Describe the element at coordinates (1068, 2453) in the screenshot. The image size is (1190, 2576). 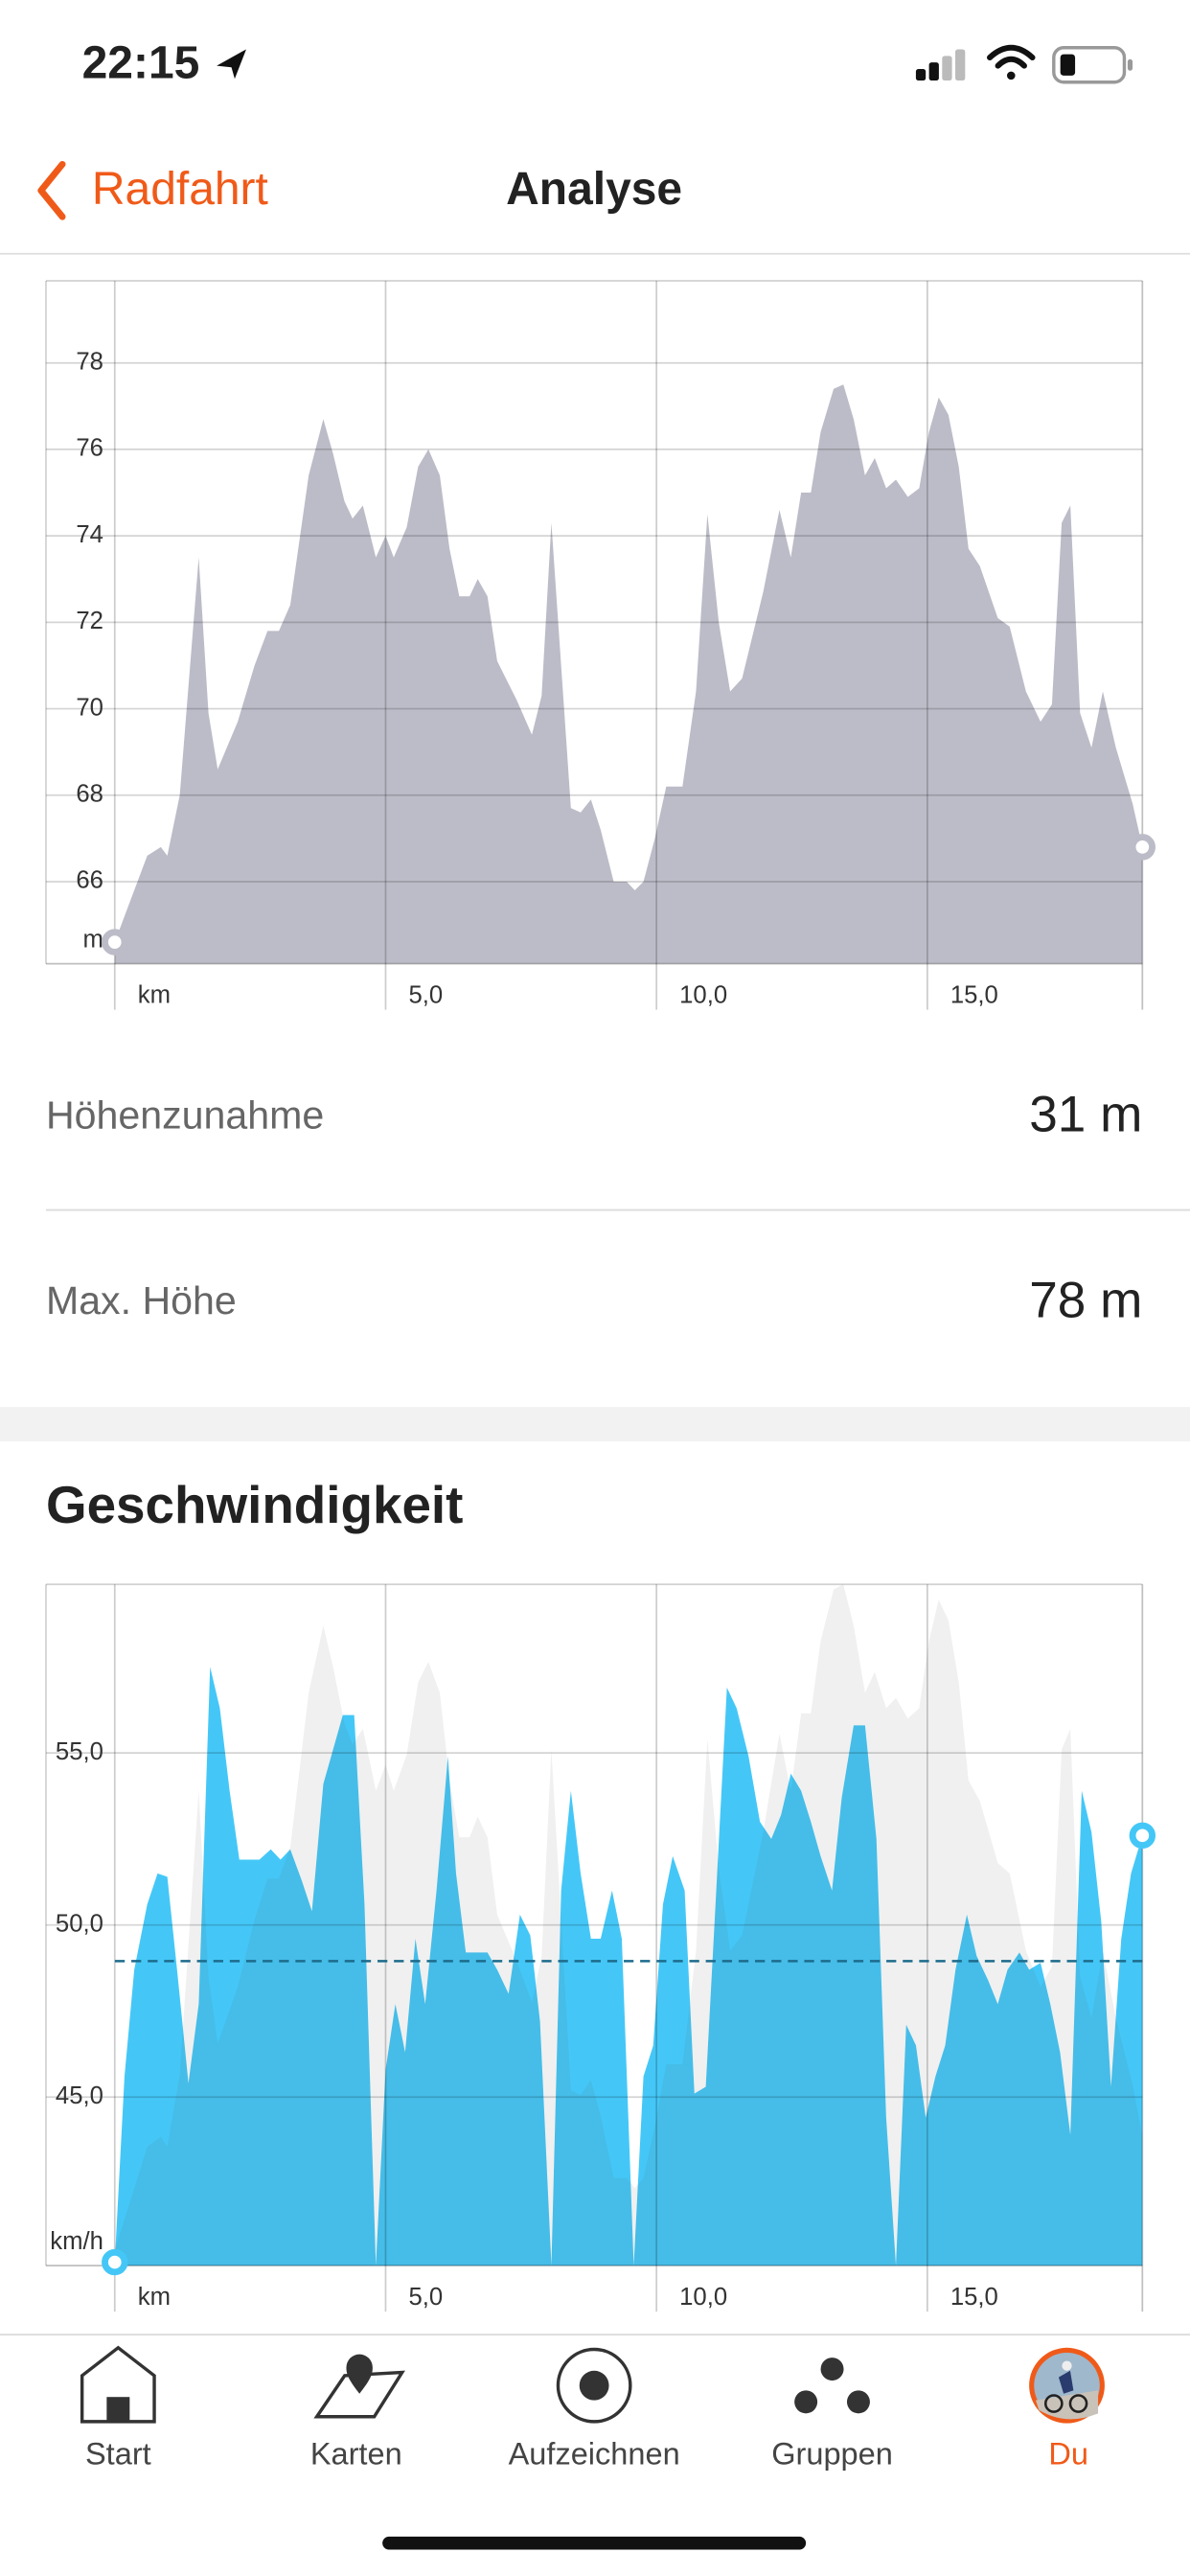
I see `tab-label: Du` at that location.